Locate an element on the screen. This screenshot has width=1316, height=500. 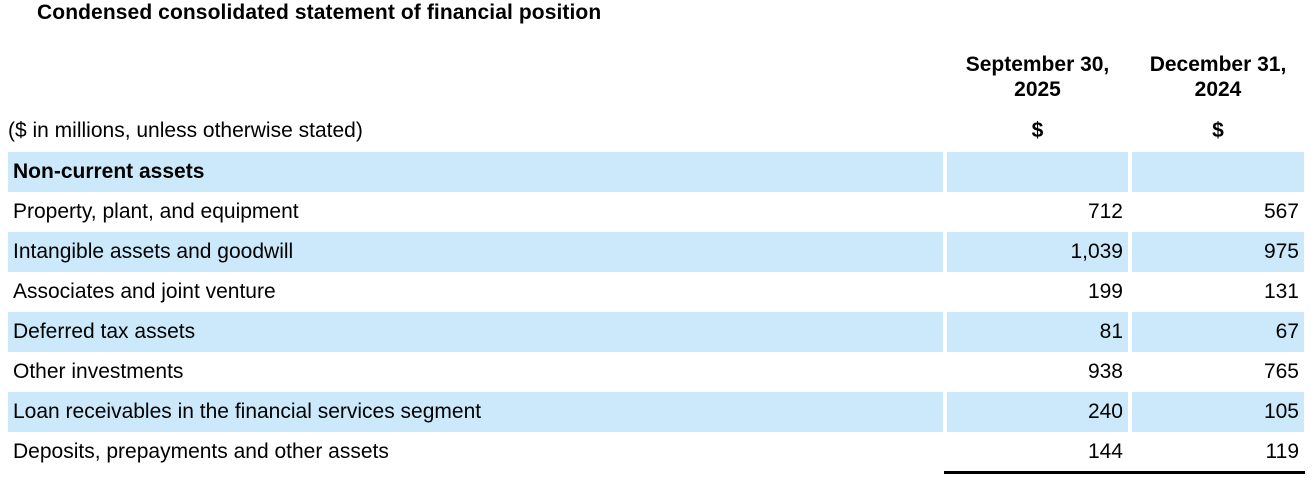
column-header-date-line2: 2025 is located at coordinates (1037, 89).